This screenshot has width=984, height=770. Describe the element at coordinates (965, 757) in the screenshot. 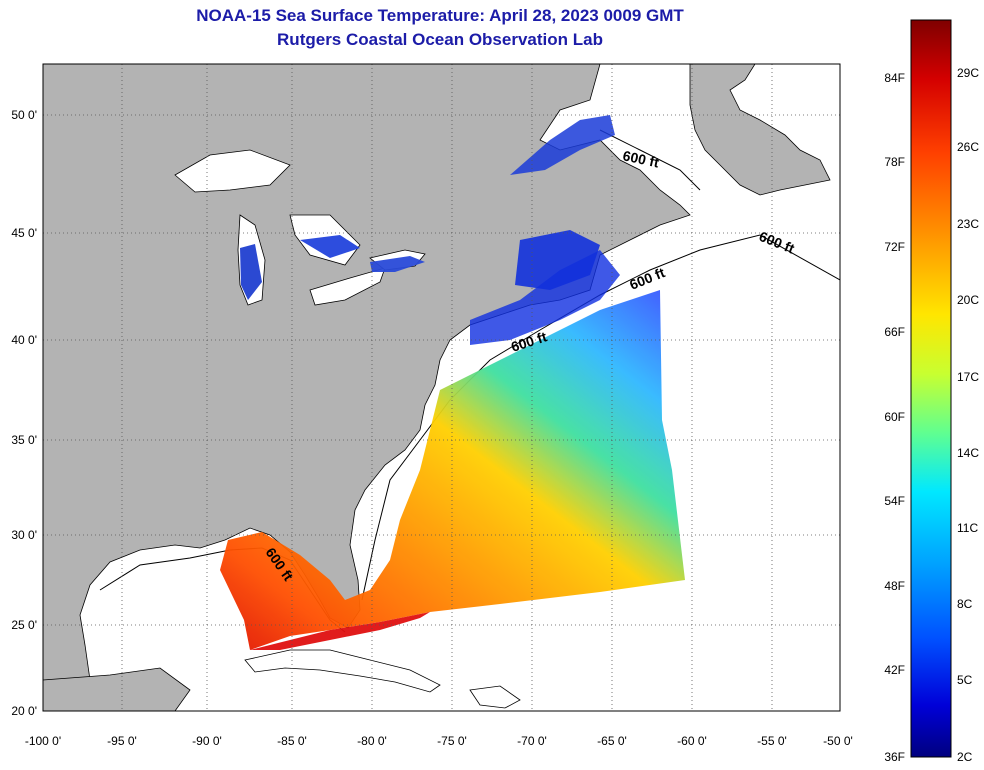

I see `colorbar-c-label: 2C` at that location.